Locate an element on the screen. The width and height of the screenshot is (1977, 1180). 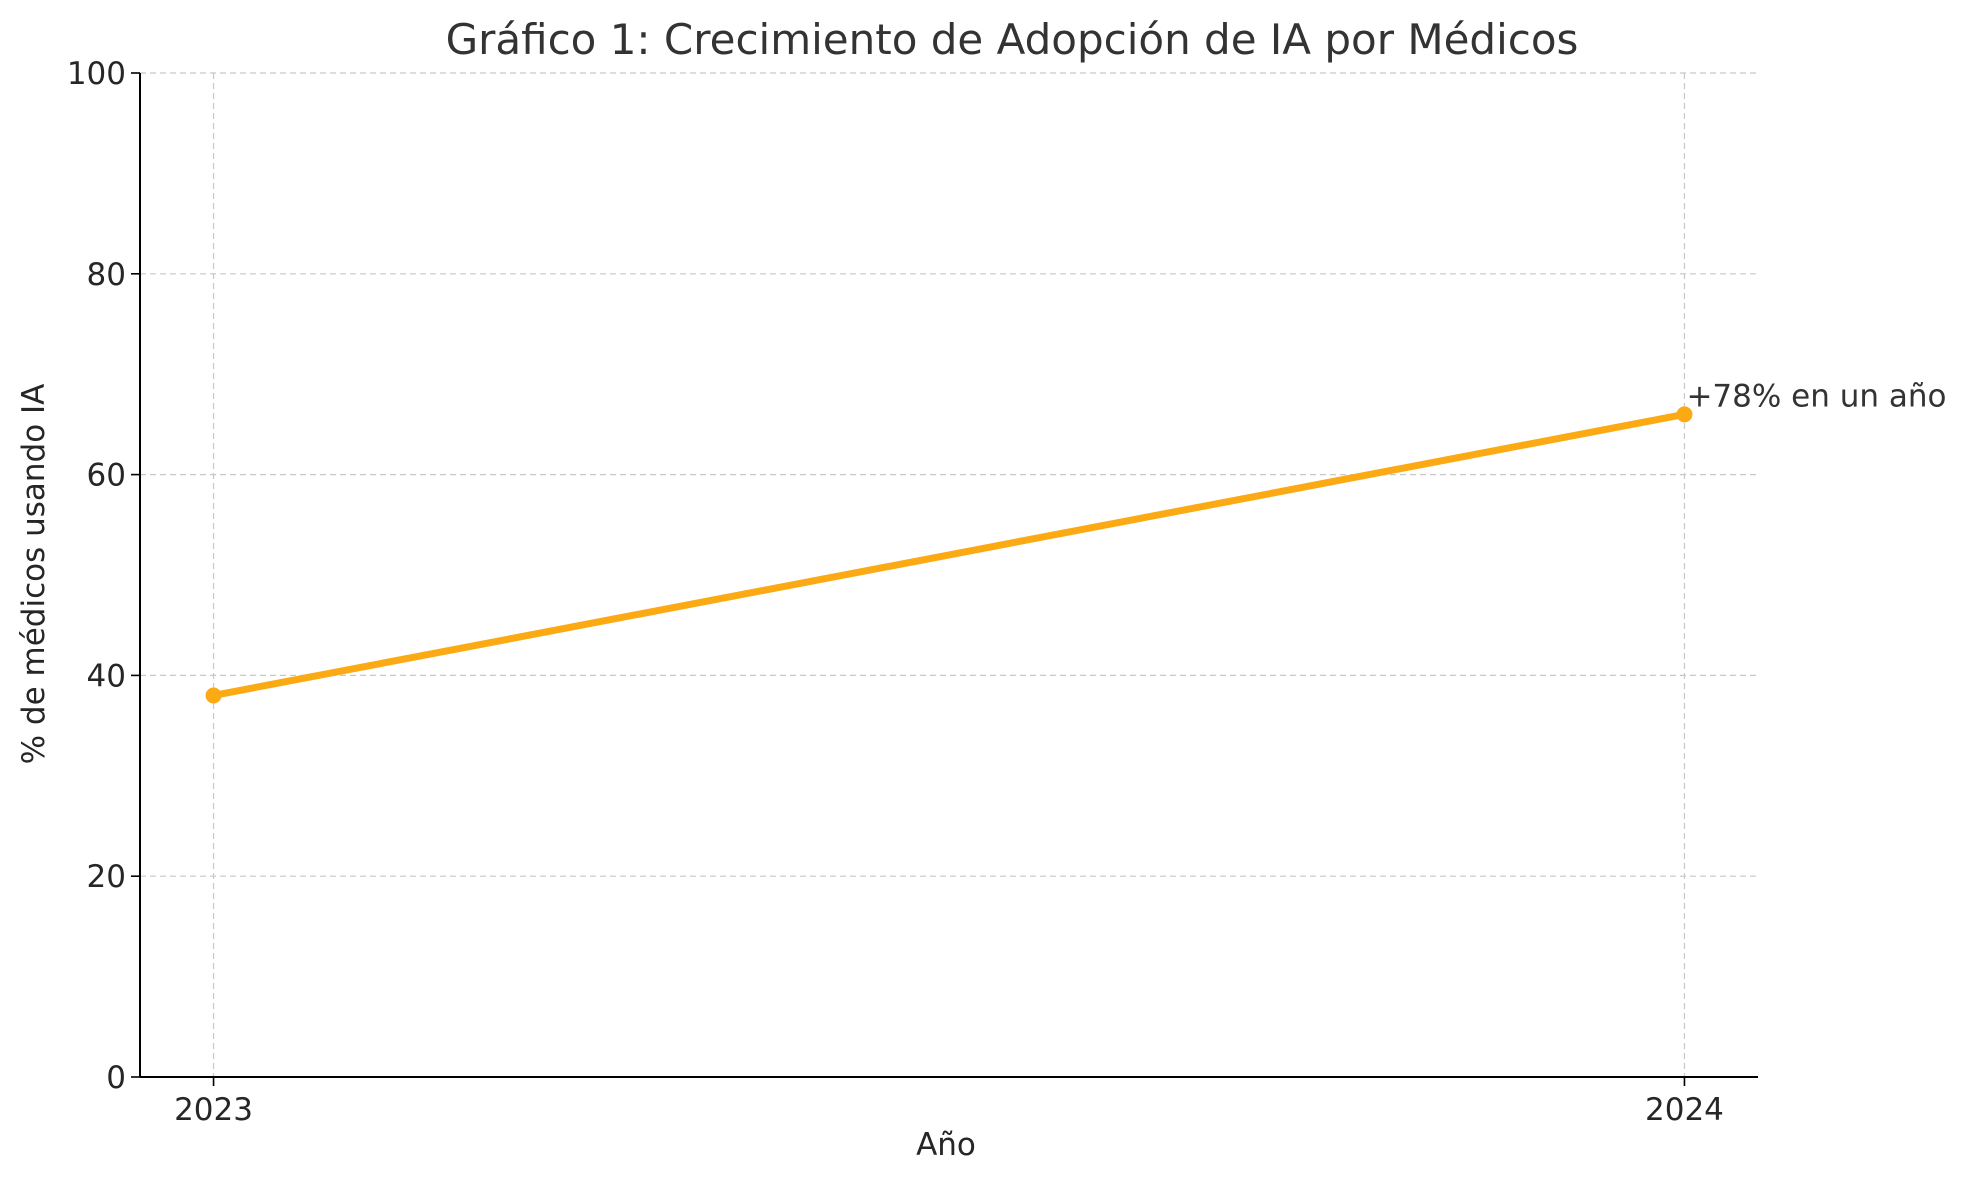
x-axis-label: Año is located at coordinates (946, 1145).